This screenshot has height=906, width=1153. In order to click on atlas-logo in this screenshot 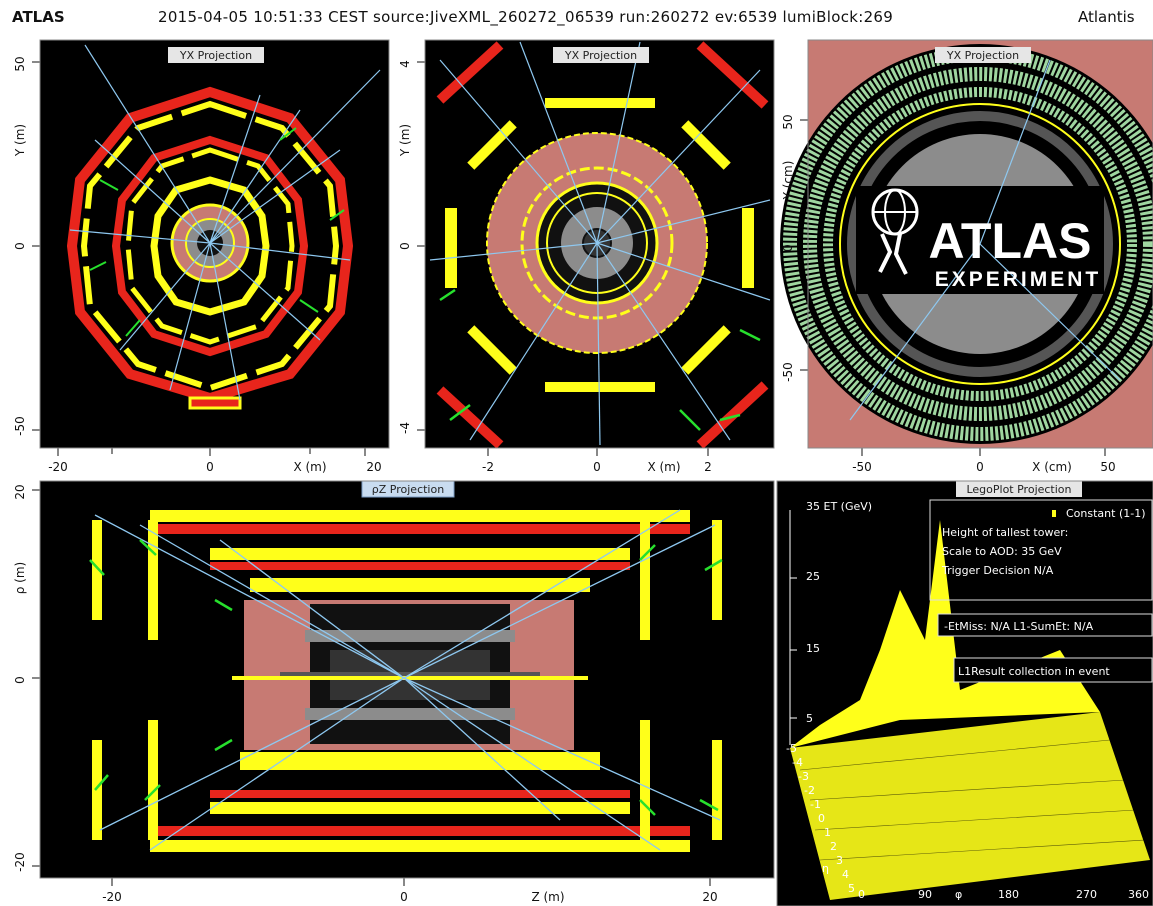, I will do `click(895, 231)`.